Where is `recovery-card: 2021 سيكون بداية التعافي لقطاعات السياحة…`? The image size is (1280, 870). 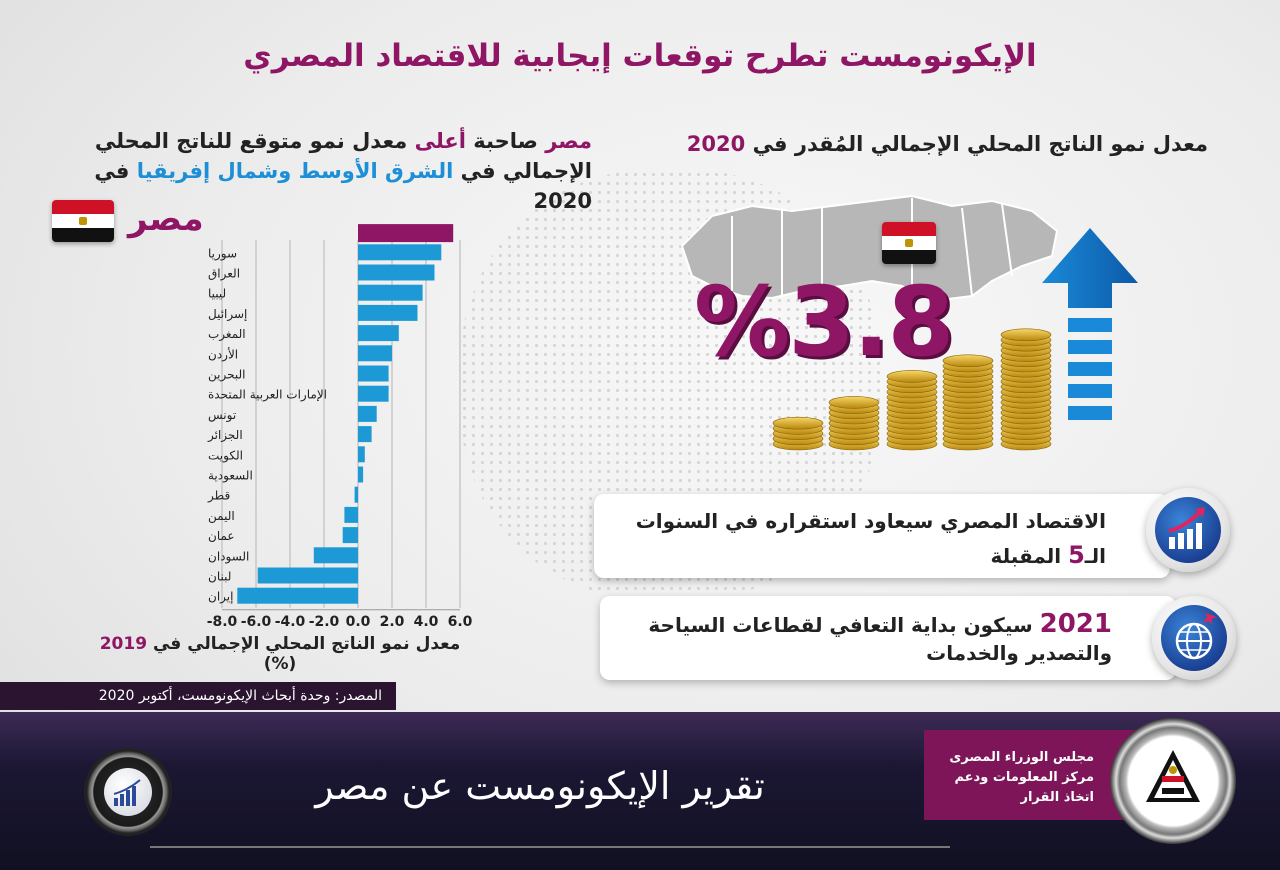 recovery-card: 2021 سيكون بداية التعافي لقطاعات السياحة… is located at coordinates (888, 638).